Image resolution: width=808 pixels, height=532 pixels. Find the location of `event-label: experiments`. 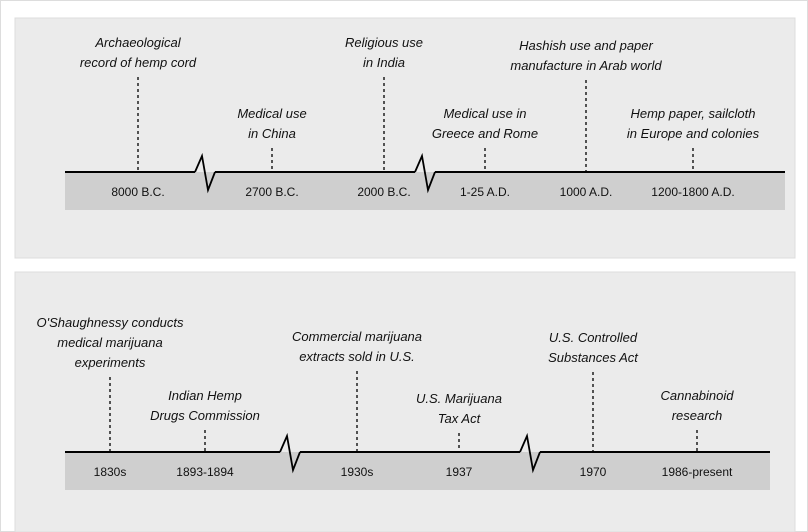

event-label: experiments is located at coordinates (110, 362).